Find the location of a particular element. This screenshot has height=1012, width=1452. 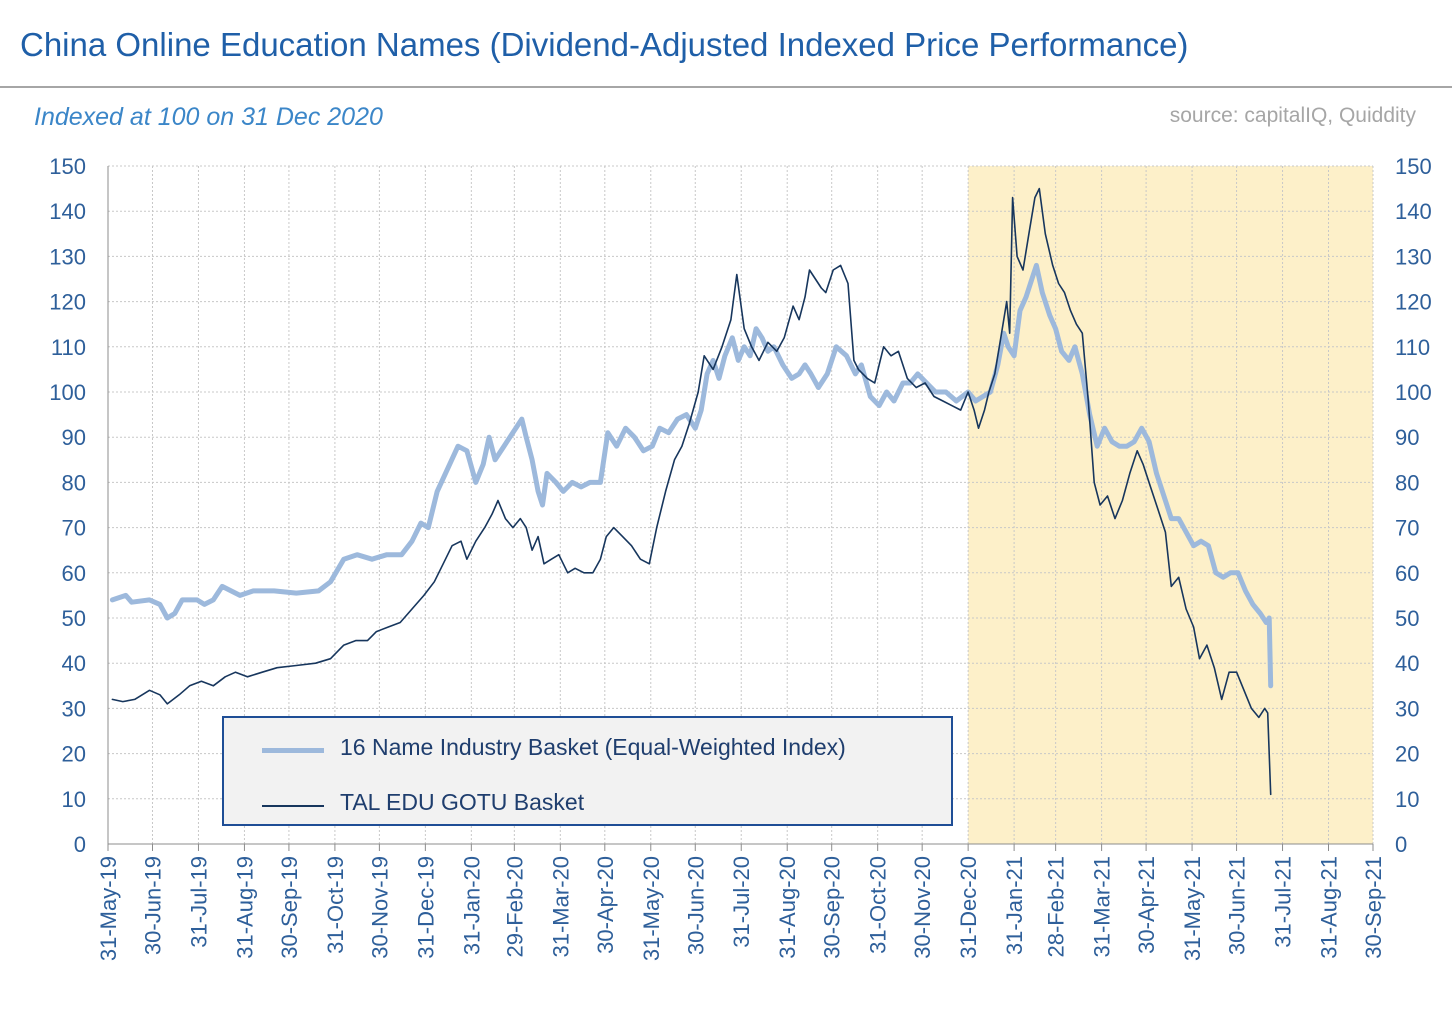

y-tick-label-left: 60 is located at coordinates (74, 573).